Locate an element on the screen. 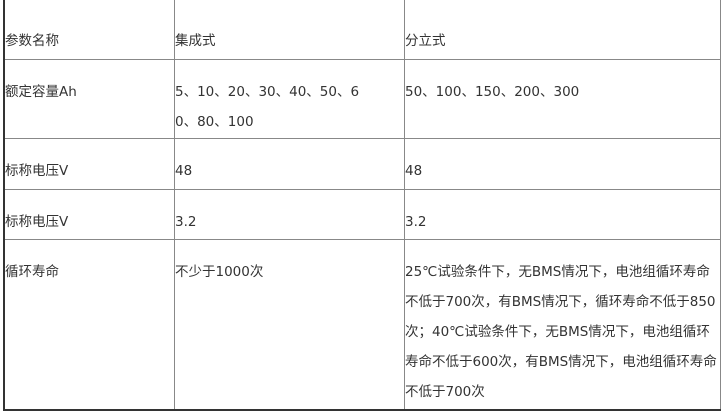  header-cell: 参数名称 is located at coordinates (89, 30).